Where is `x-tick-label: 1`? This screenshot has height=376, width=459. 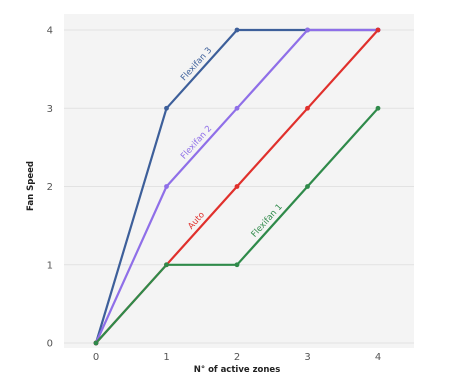
x-tick-label: 1 is located at coordinates (166, 357).